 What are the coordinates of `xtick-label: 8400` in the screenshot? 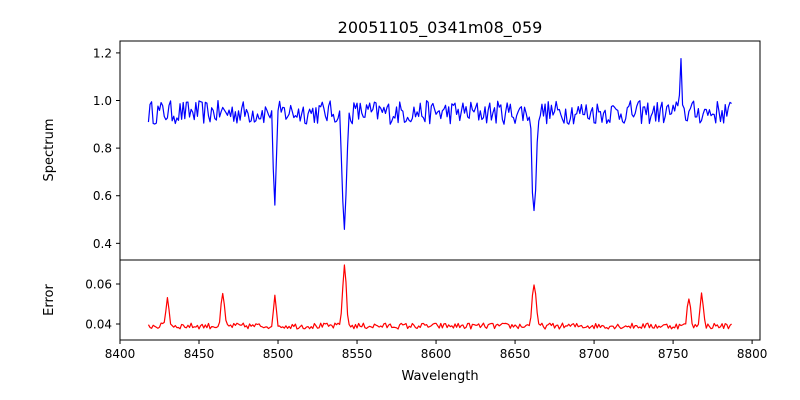 It's located at (120, 354).